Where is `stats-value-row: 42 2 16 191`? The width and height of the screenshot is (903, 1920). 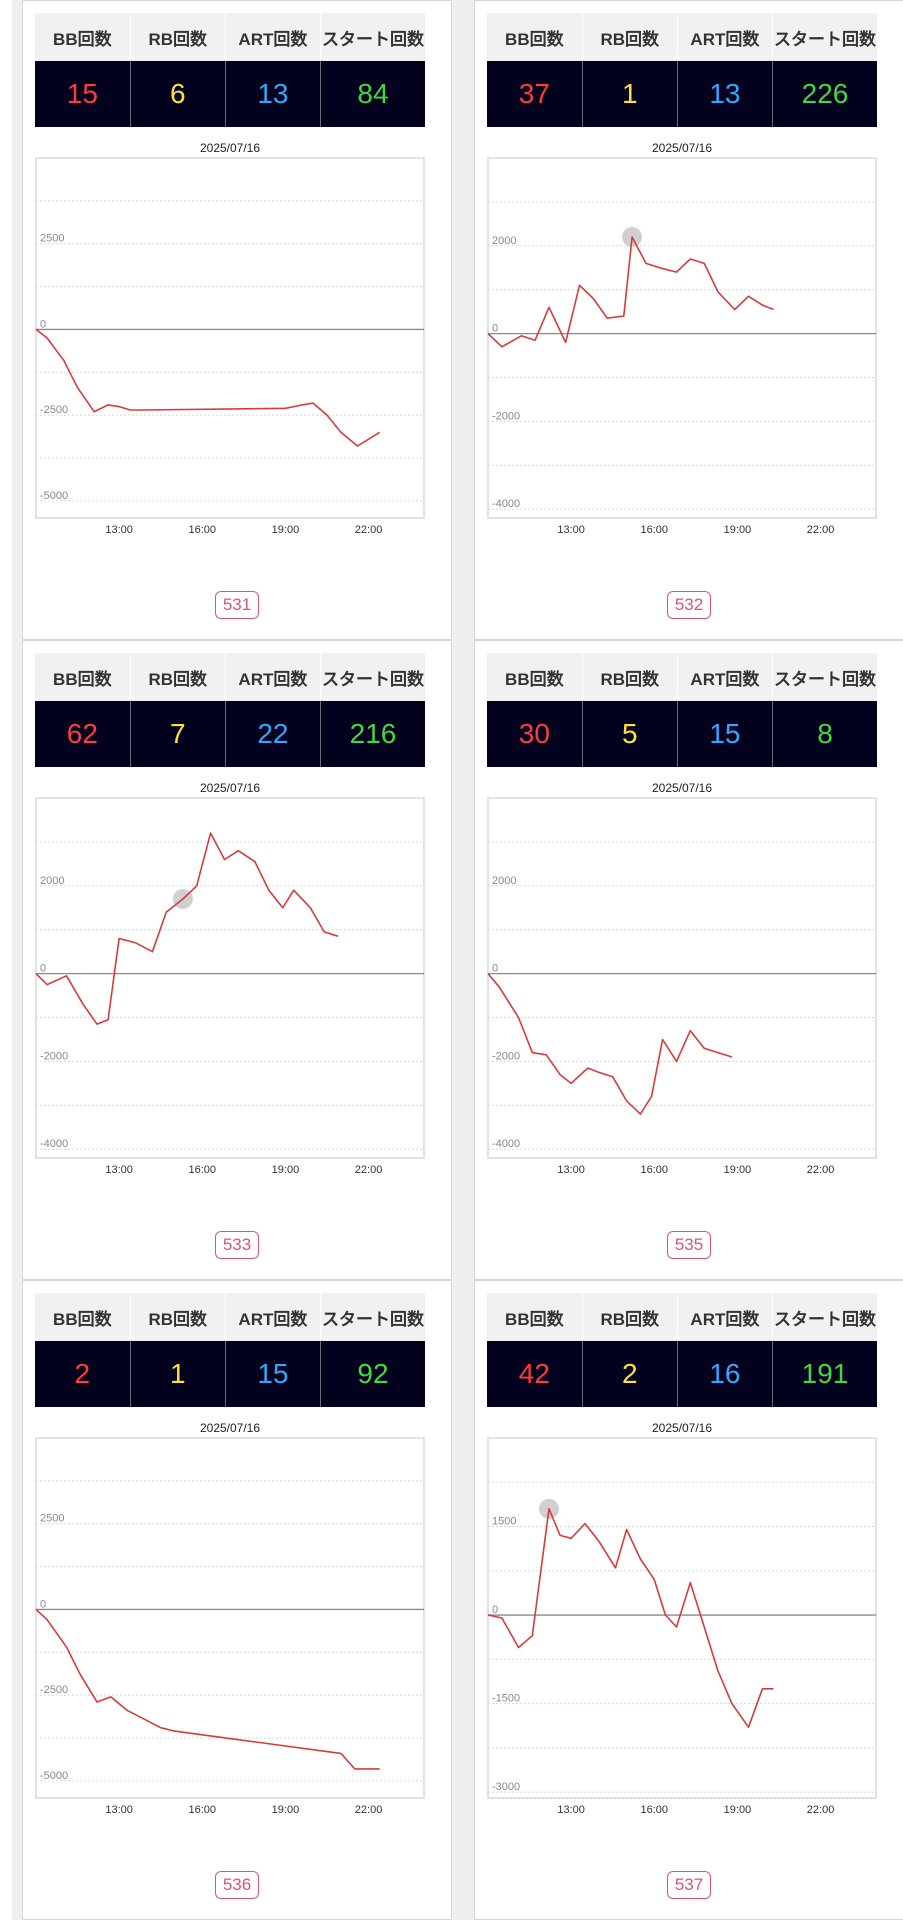
stats-value-row: 42 2 16 191 is located at coordinates (682, 1374).